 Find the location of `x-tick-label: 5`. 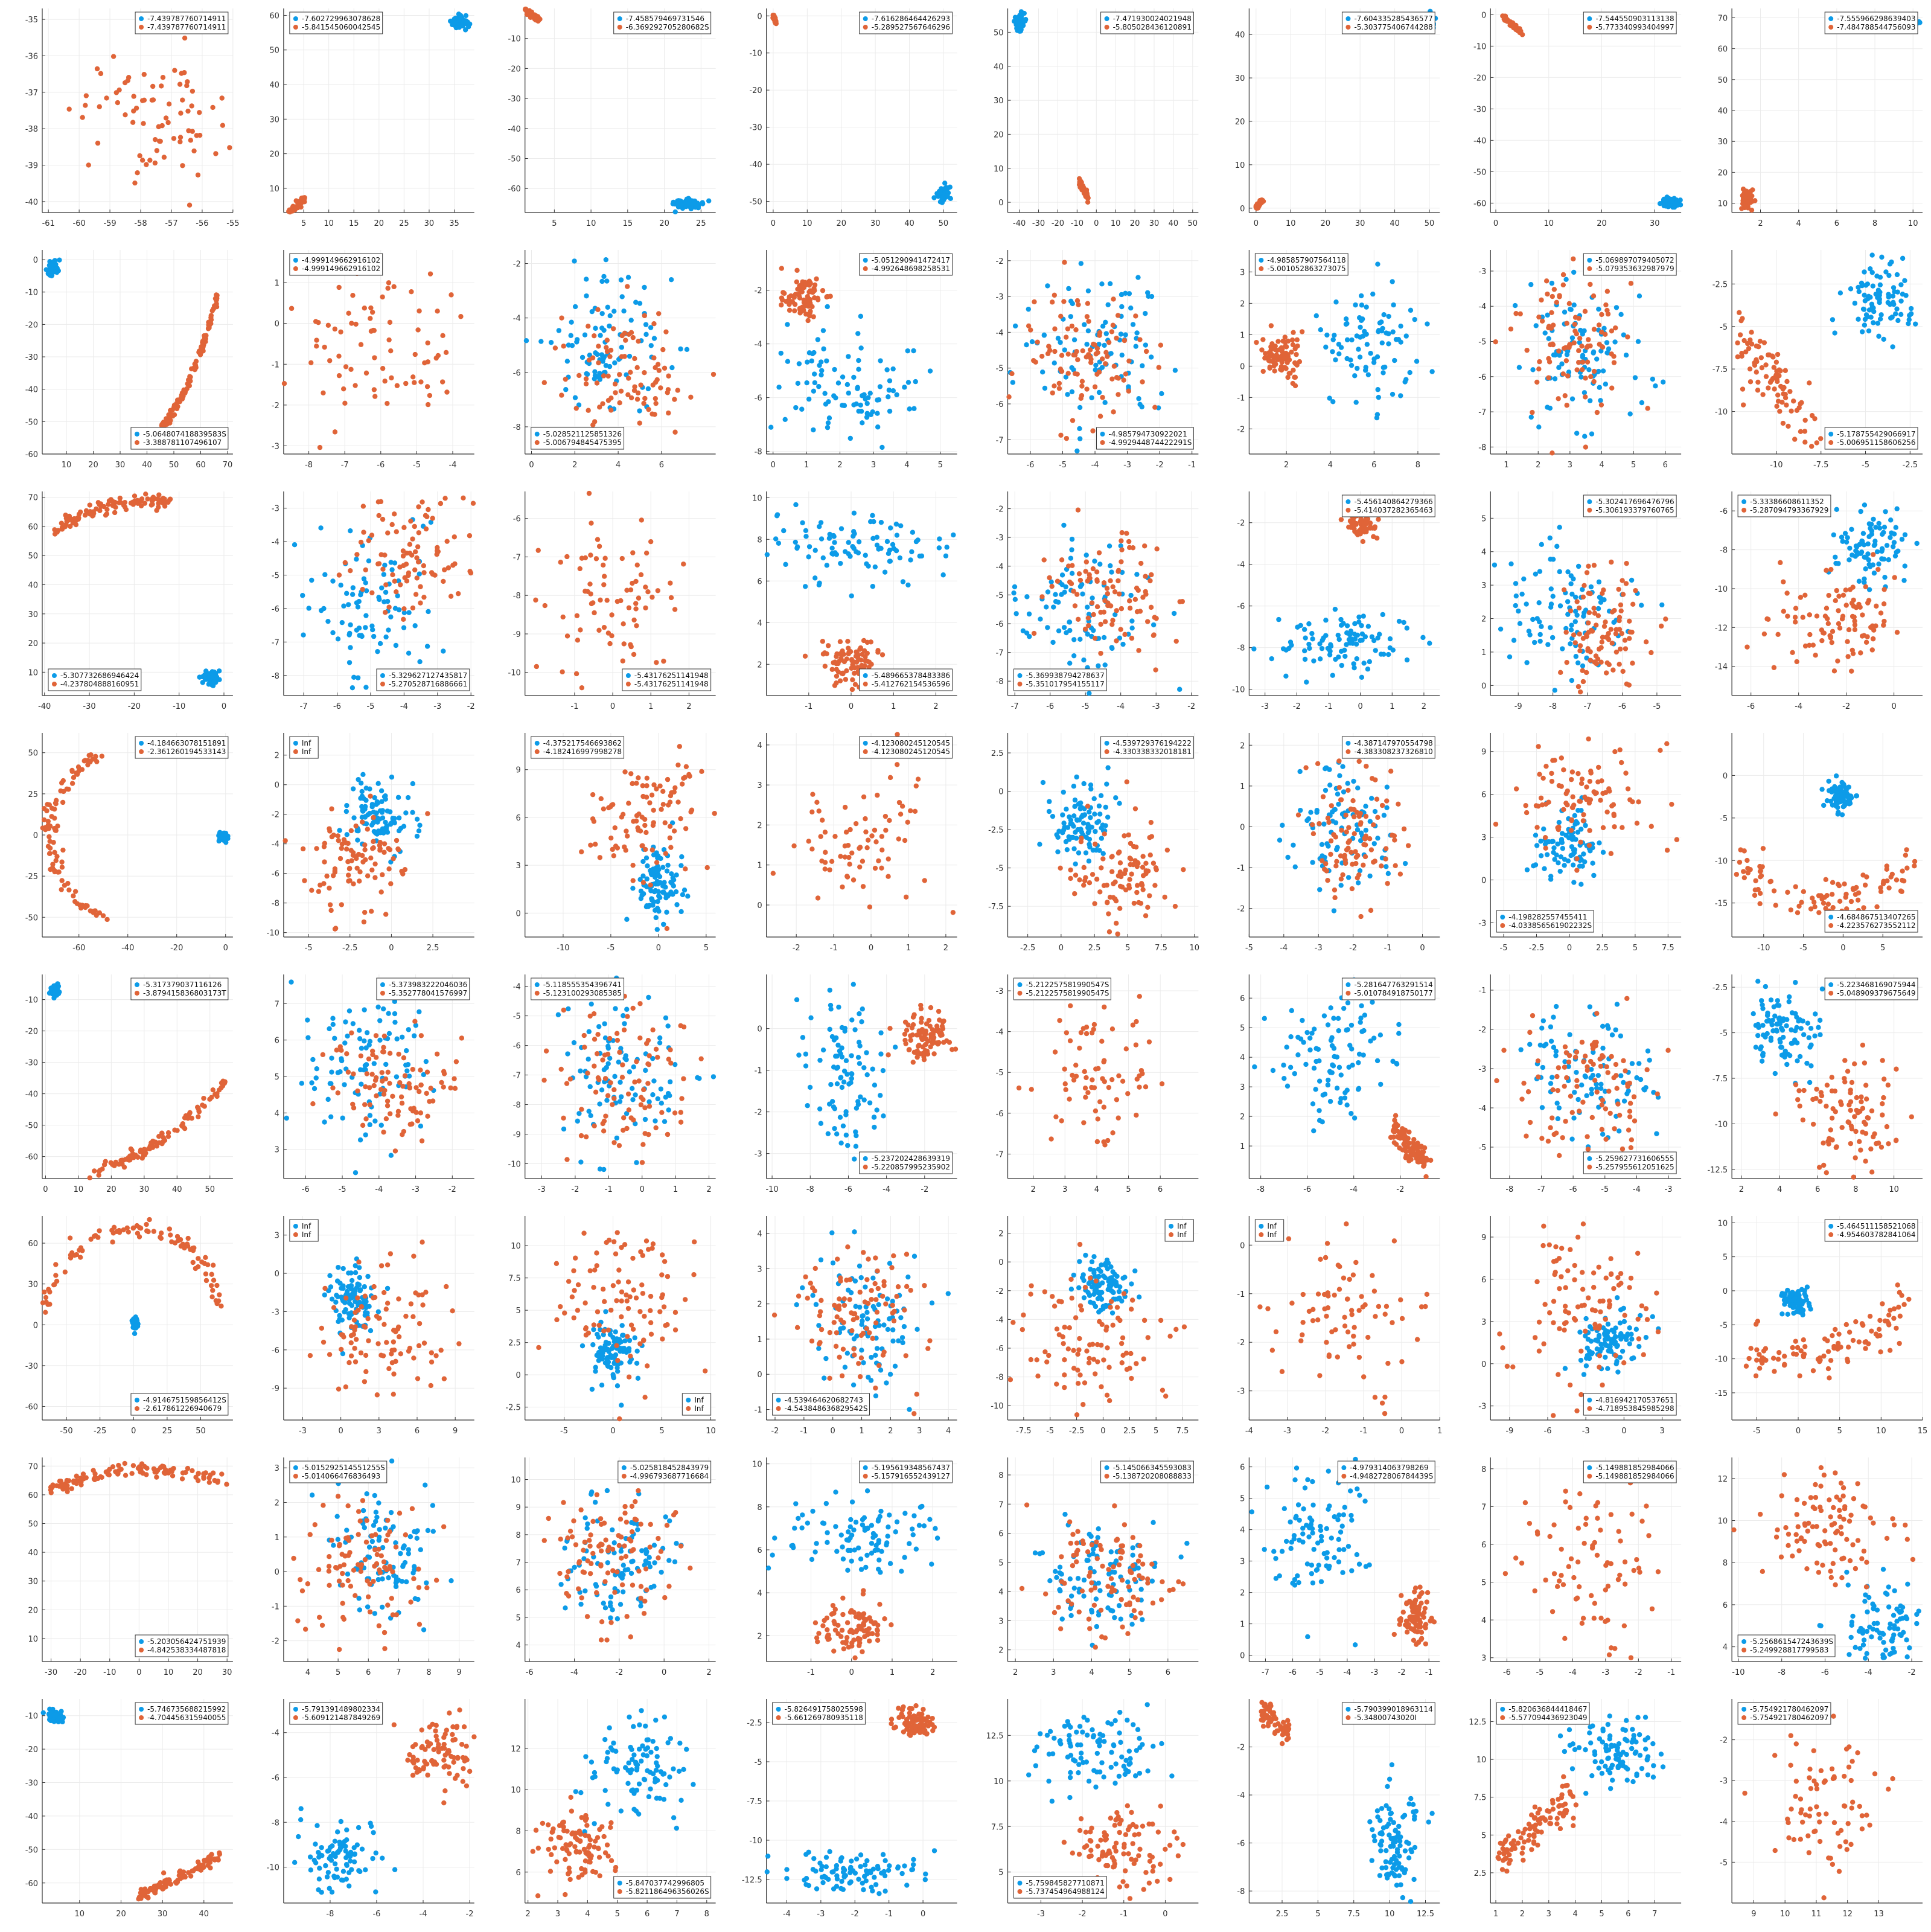

x-tick-label: 5 is located at coordinates (303, 224).